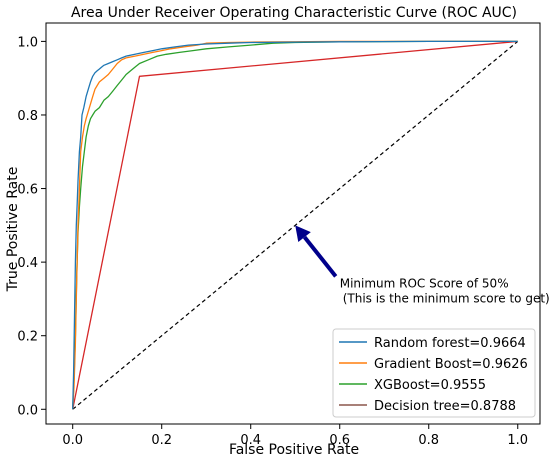  I want to click on x-tick-label: 1.0, so click(517, 440).